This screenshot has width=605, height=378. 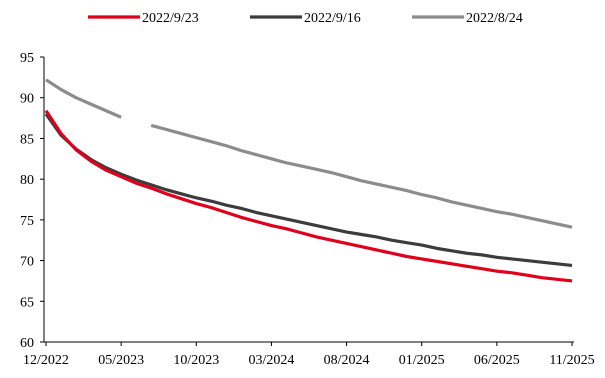 What do you see at coordinates (571, 360) in the screenshot?
I see `x-tick-label: 11/2025` at bounding box center [571, 360].